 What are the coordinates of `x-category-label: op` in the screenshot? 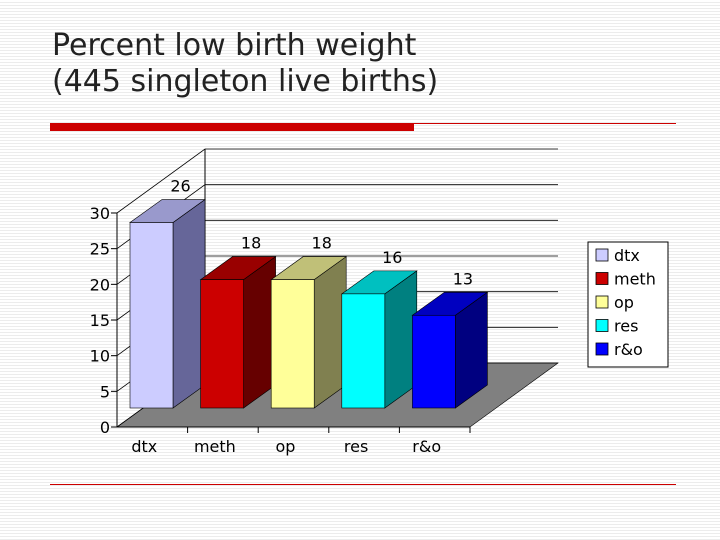 It's located at (286, 446).